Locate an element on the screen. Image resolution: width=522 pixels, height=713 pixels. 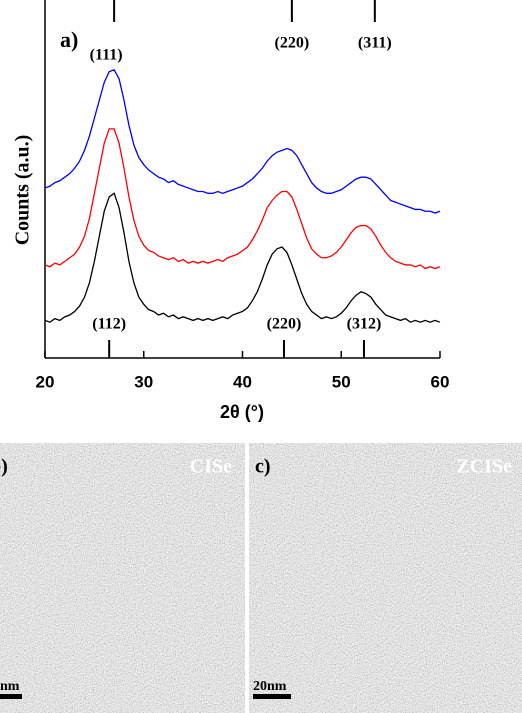
panel-label: a) is located at coordinates (69, 39).